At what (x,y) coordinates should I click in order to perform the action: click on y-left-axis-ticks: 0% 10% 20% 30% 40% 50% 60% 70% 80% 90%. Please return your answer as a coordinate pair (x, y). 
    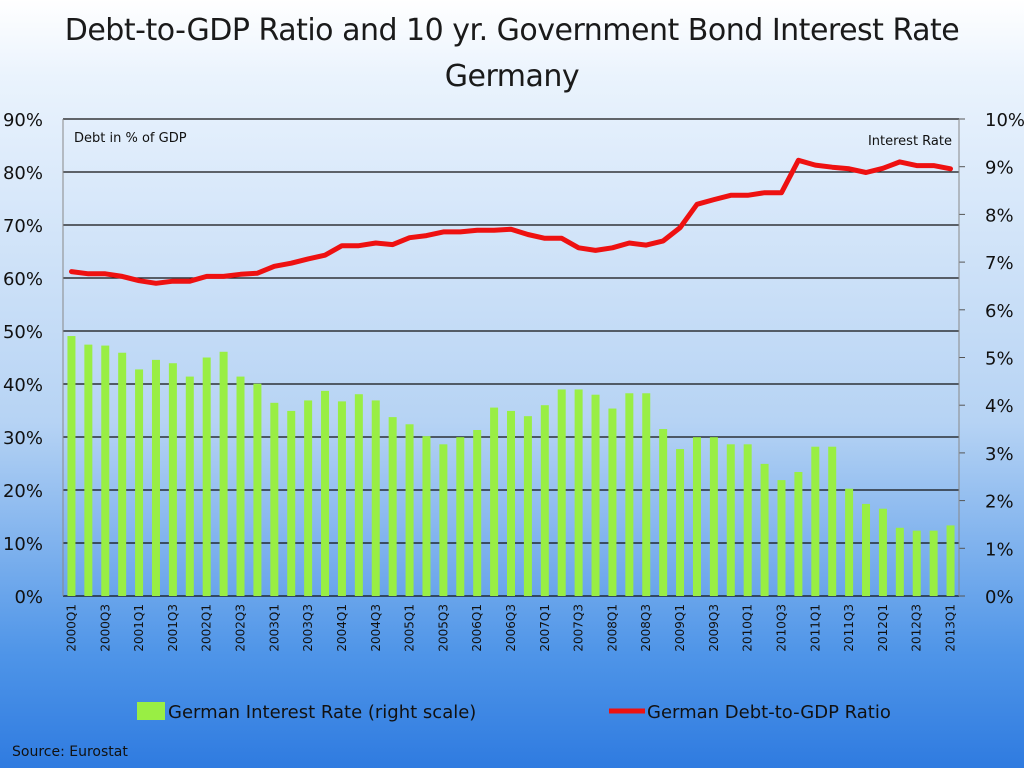
    Looking at the image, I should click on (23, 359).